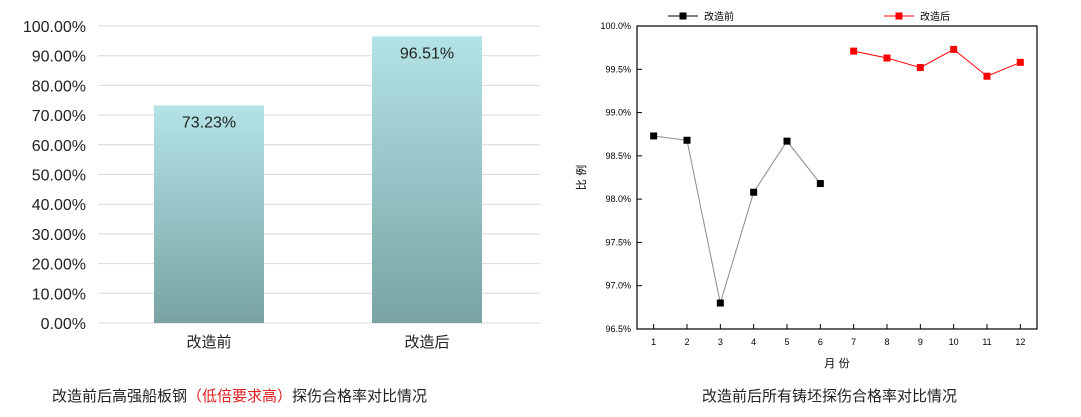 The image size is (1081, 417). Describe the element at coordinates (618, 286) in the screenshot. I see `line-y-tick-label: 97.0%` at that location.